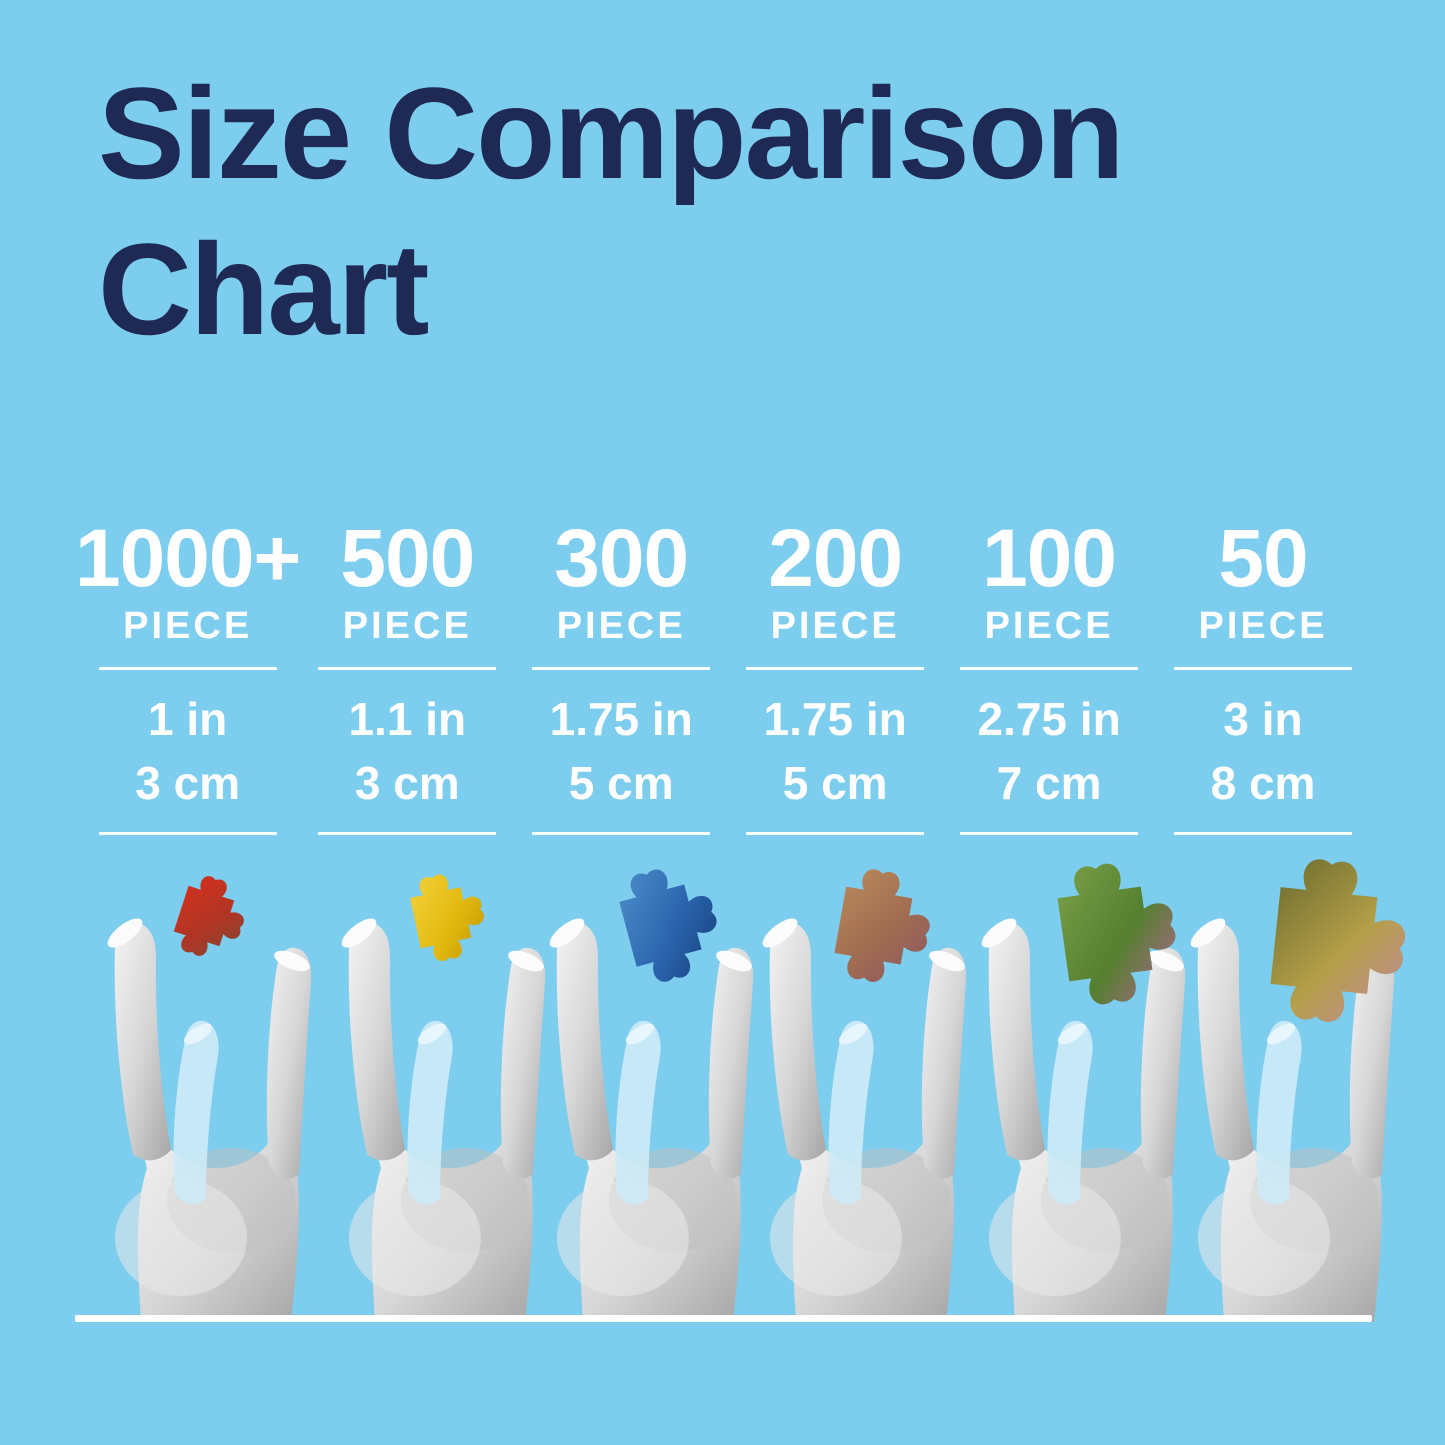  What do you see at coordinates (407, 719) in the screenshot?
I see `size-inches: 1.1 in` at bounding box center [407, 719].